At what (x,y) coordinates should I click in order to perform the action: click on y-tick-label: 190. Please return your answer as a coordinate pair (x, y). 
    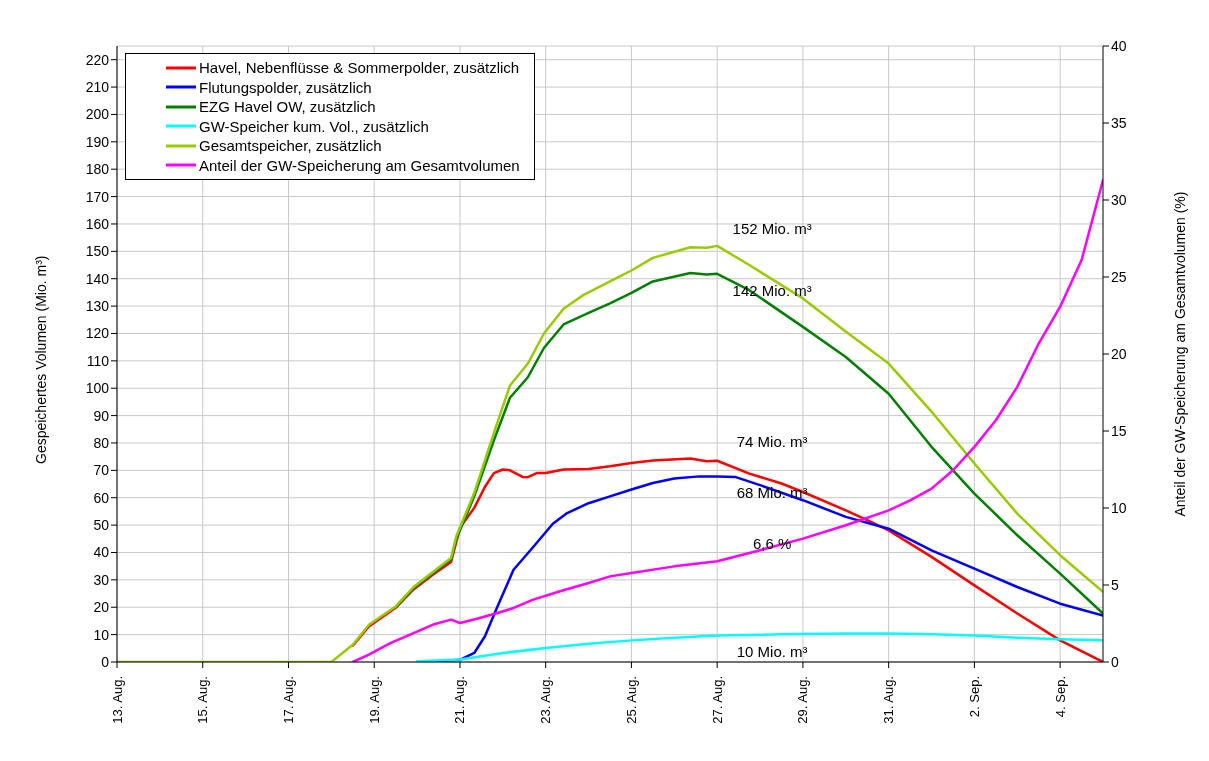
    Looking at the image, I should click on (97, 141).